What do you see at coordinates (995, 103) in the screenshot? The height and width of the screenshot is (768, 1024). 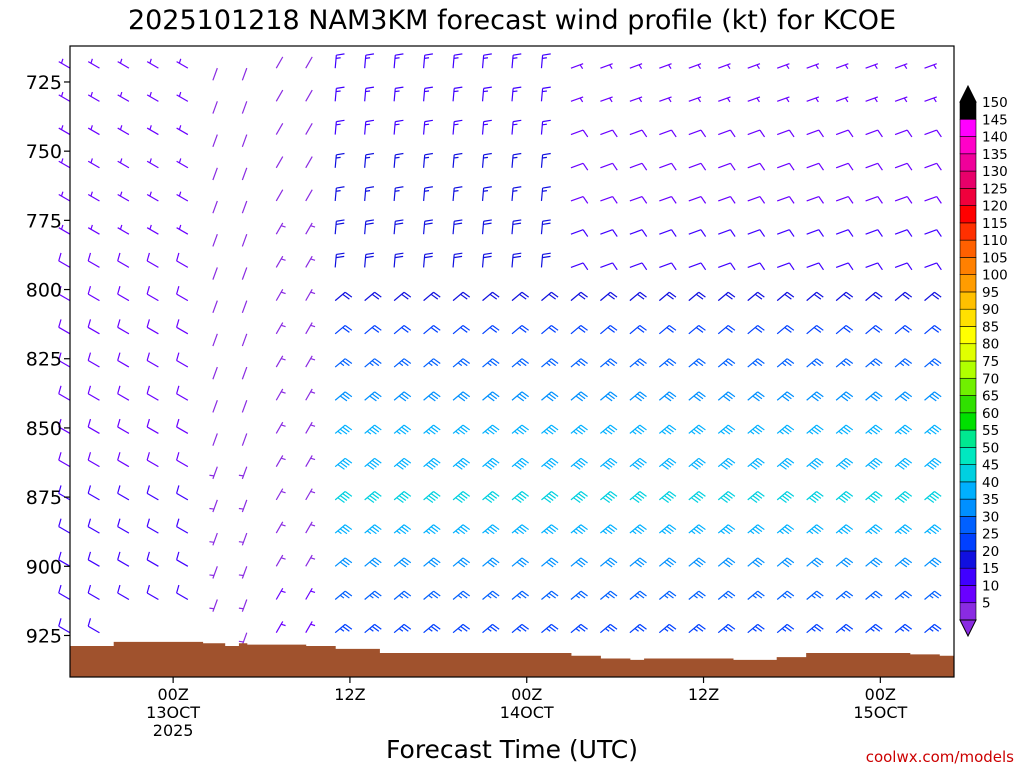 I see `colorbar-label: 150` at bounding box center [995, 103].